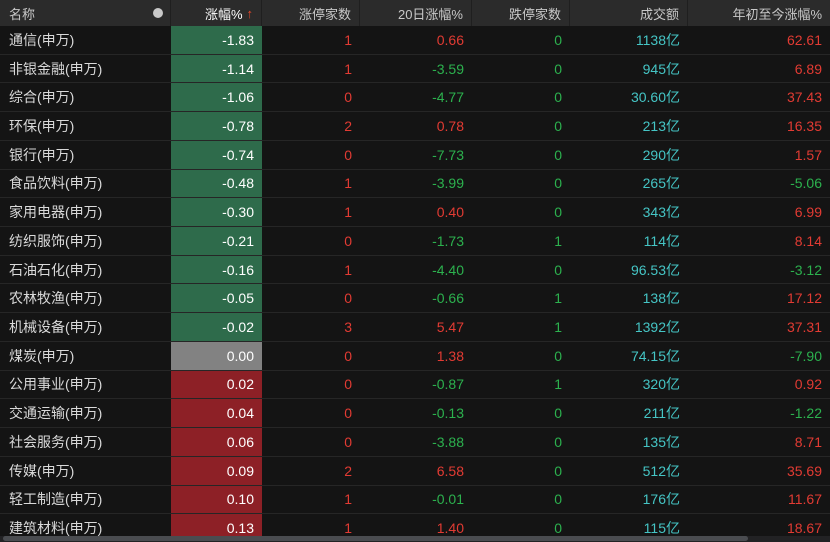 The height and width of the screenshot is (542, 830). Describe the element at coordinates (158, 13) in the screenshot. I see `indicator-dot-icon` at that location.